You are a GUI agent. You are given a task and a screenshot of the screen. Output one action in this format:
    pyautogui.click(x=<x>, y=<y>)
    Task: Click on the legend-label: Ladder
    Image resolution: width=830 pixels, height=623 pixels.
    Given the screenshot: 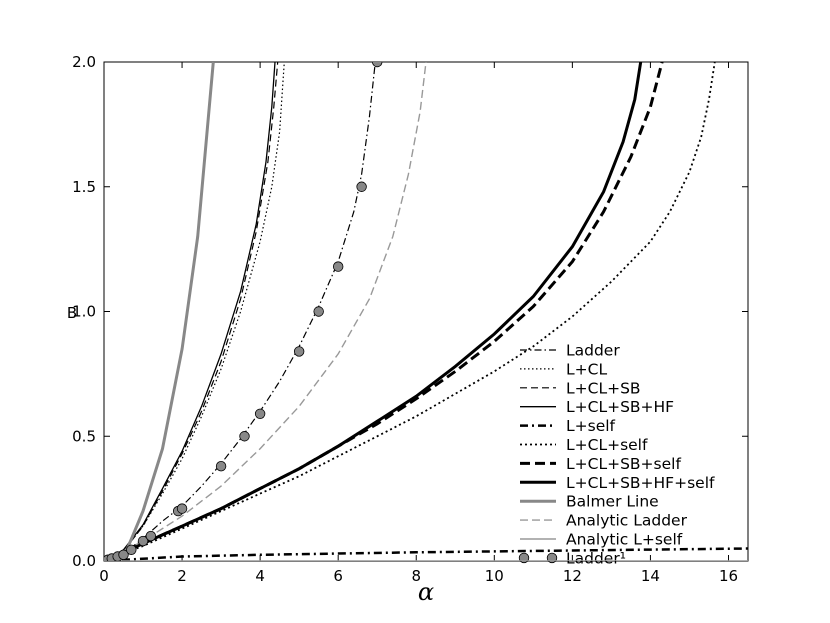 What is the action you would take?
    pyautogui.click(x=593, y=351)
    